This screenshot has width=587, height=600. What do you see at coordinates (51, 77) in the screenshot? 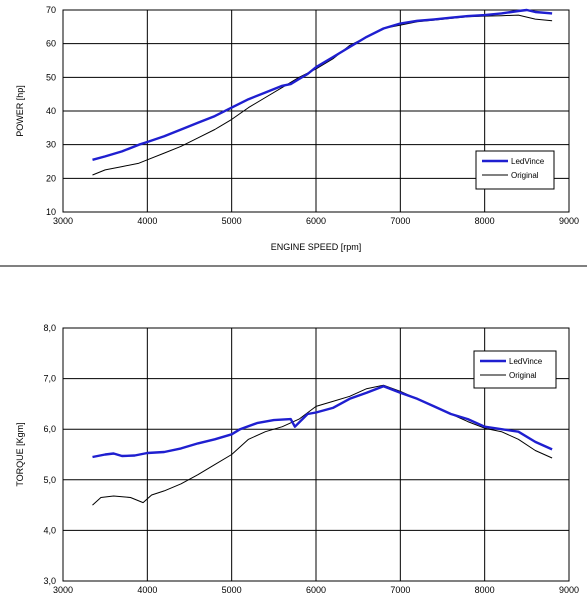
I see `y-tick-label: 50` at bounding box center [51, 77].